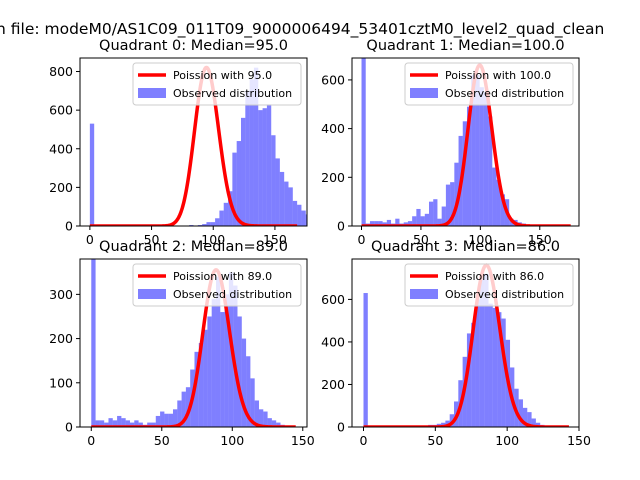 This screenshot has height=480, width=640. I want to click on legend-poisson-label: Poission with 100.0, so click(498, 75).